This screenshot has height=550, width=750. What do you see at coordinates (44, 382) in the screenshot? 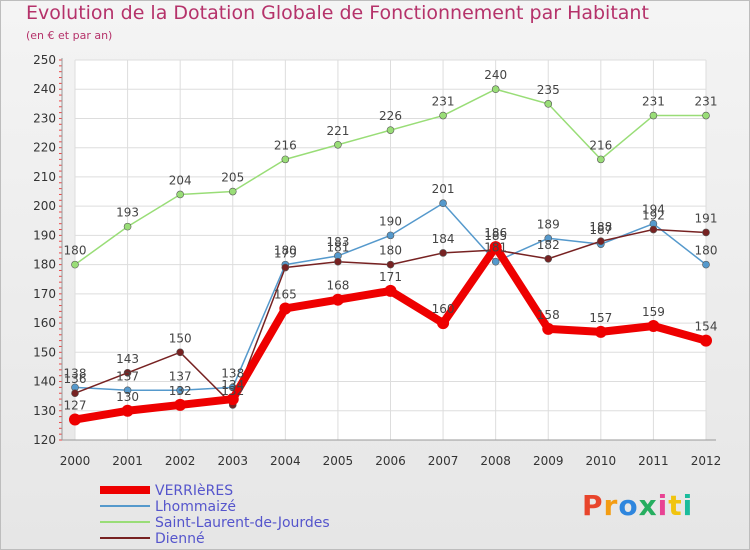
I see `y-tick-label: 140` at bounding box center [44, 382].